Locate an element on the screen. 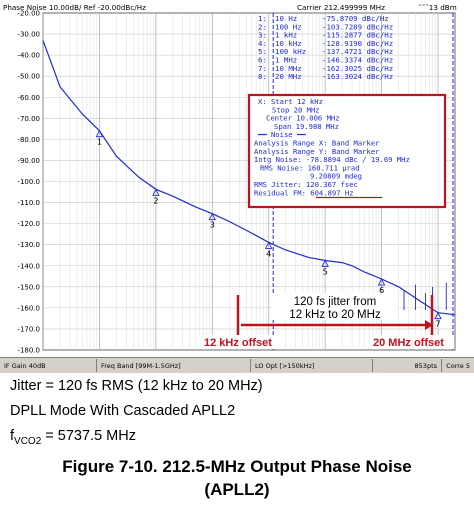  jitter-label-bg is located at coordinates (335, 306).